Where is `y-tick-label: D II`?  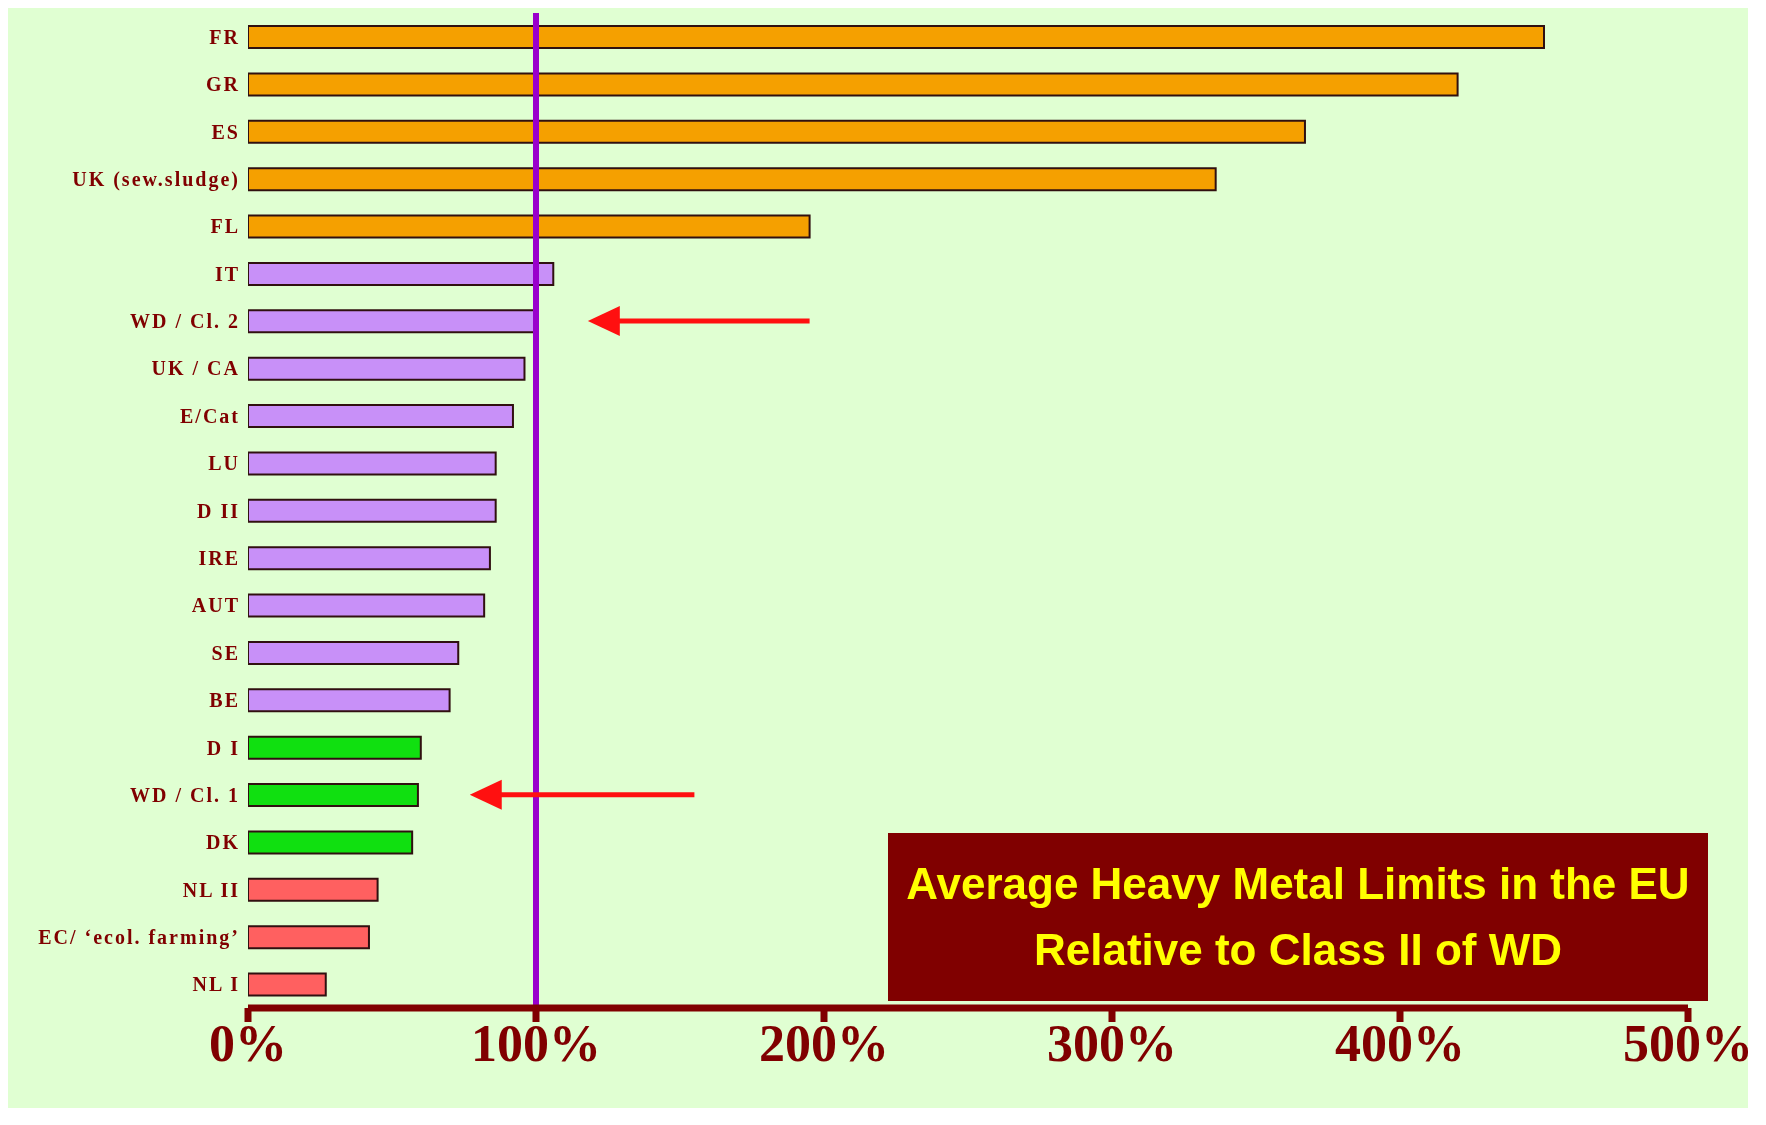 y-tick-label: D II is located at coordinates (218, 510).